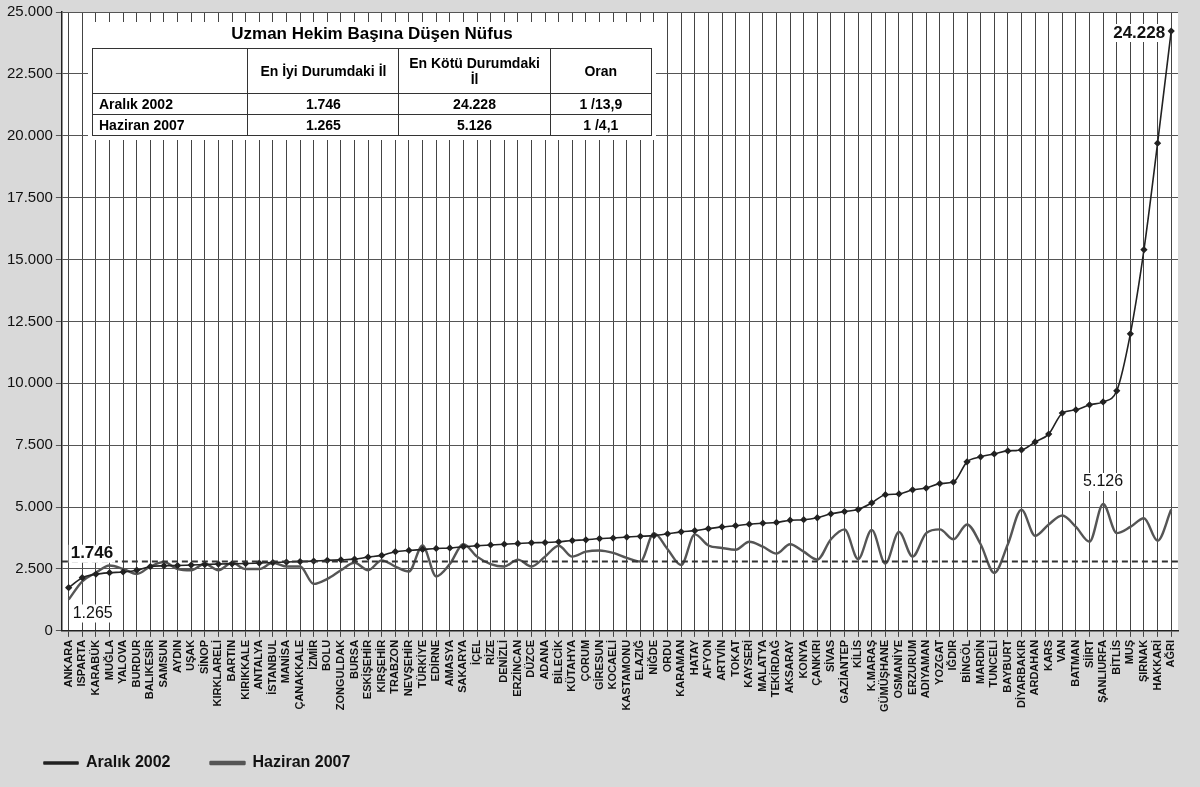 The height and width of the screenshot is (787, 1200). Describe the element at coordinates (843, 671) in the screenshot. I see `x-tick-label: GAZİANTEP` at that location.